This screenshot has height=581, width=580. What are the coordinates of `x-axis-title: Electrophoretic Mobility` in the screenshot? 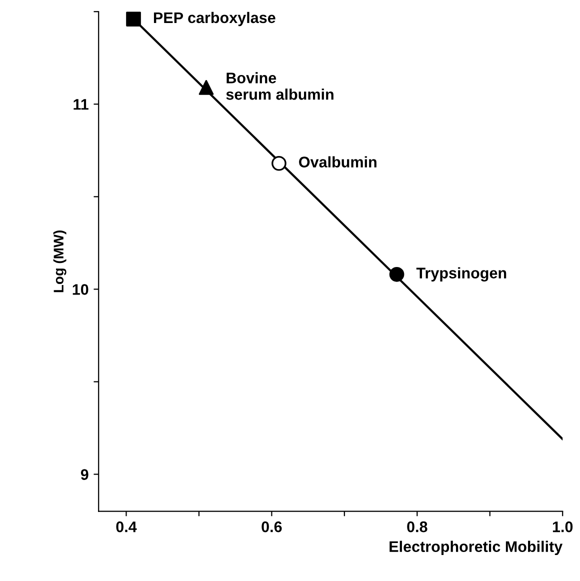 It's located at (476, 548).